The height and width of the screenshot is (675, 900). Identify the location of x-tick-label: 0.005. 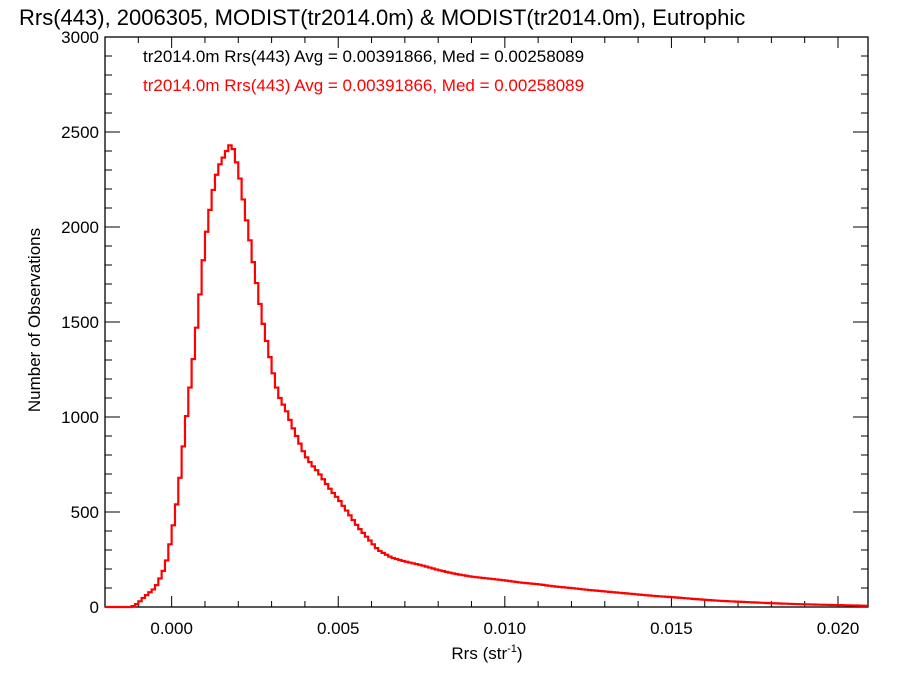
(338, 628).